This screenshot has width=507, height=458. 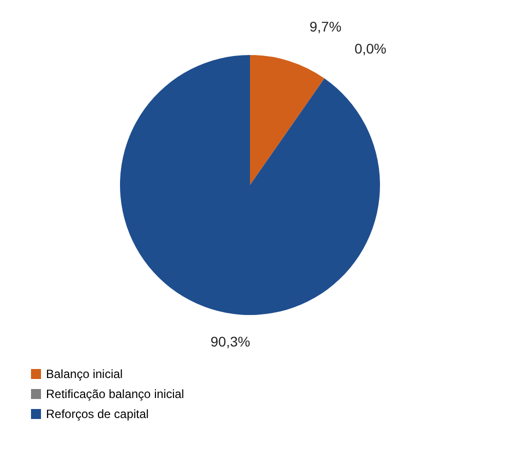 I want to click on legend-label: Retificação balanço inicial, so click(x=115, y=394).